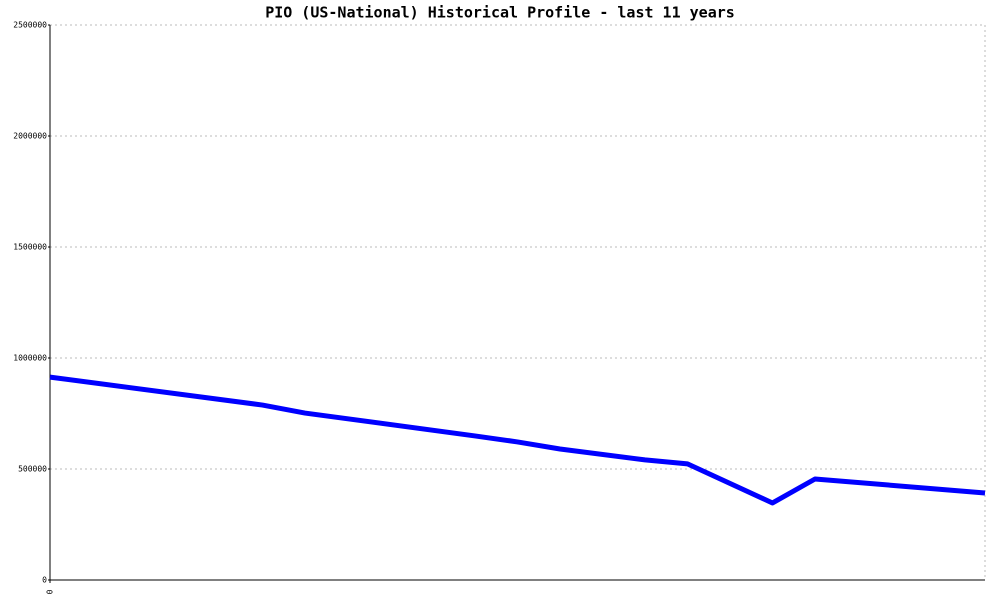 The width and height of the screenshot is (1000, 600). I want to click on x-tick-label: 0, so click(50, 591).